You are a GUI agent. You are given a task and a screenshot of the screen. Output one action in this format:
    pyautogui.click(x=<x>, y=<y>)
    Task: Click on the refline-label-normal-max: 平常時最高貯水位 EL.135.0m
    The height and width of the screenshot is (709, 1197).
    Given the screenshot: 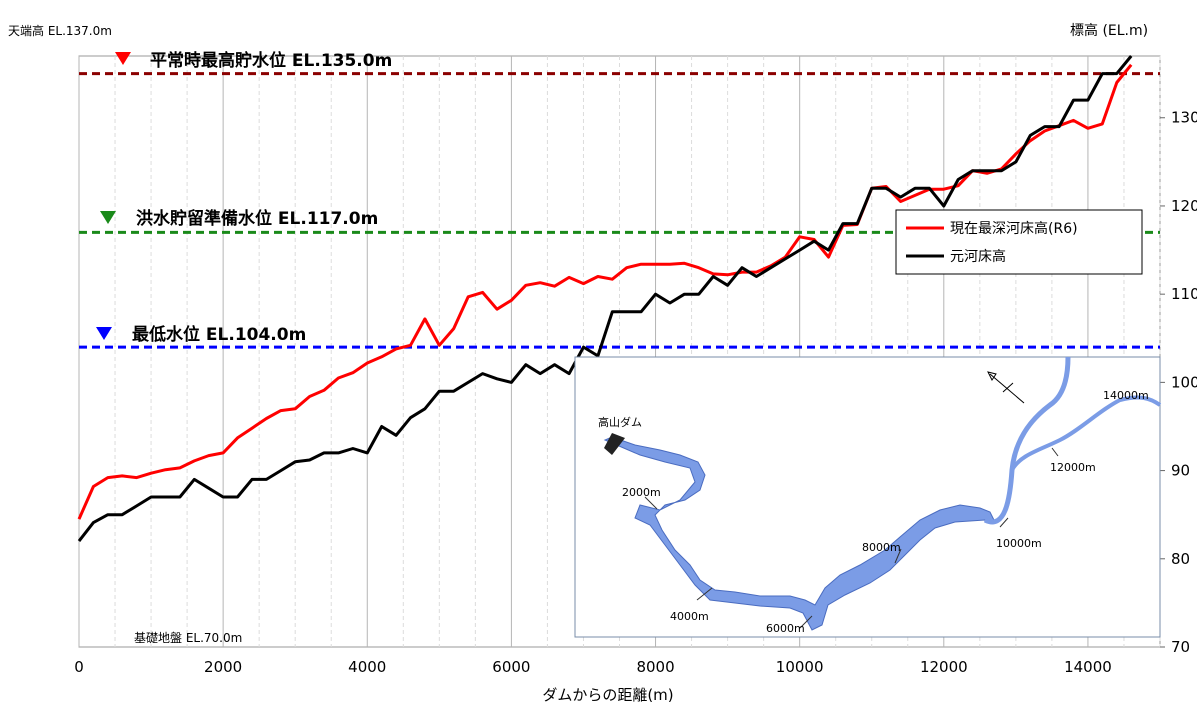 What is the action you would take?
    pyautogui.click(x=253, y=60)
    